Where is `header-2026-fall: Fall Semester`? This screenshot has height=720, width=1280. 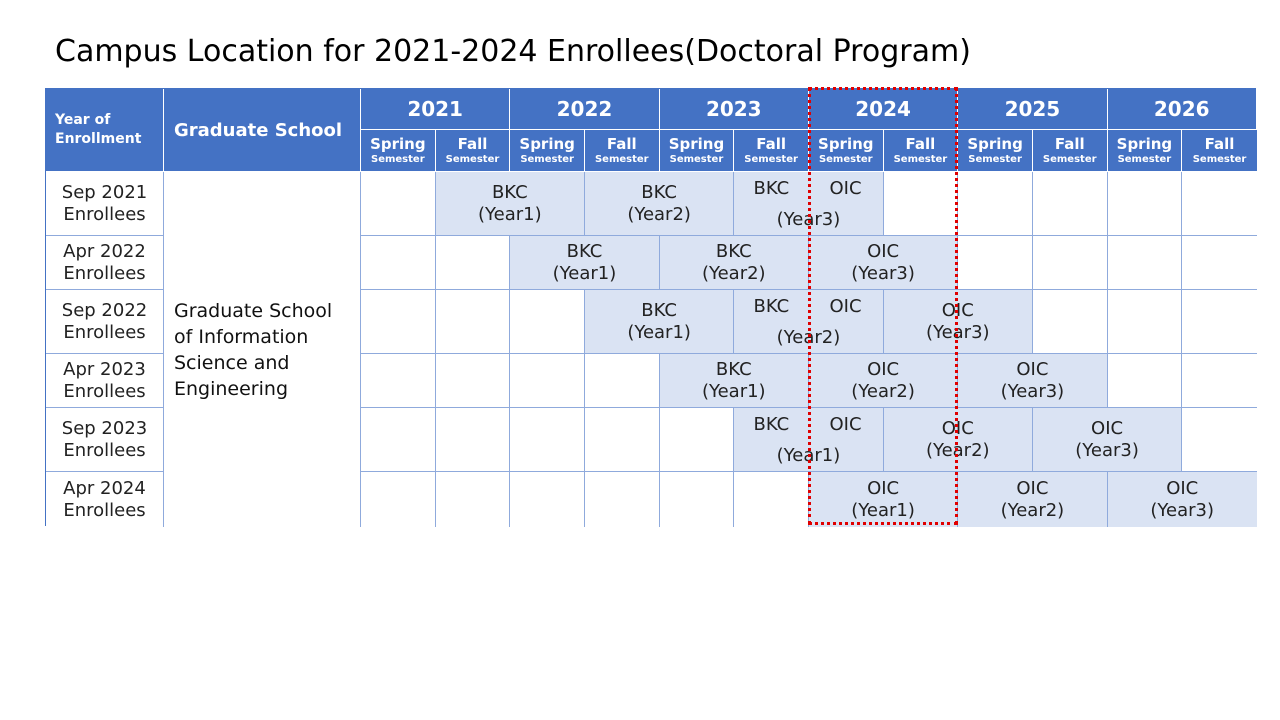
header-2026-fall: Fall Semester is located at coordinates (1219, 151).